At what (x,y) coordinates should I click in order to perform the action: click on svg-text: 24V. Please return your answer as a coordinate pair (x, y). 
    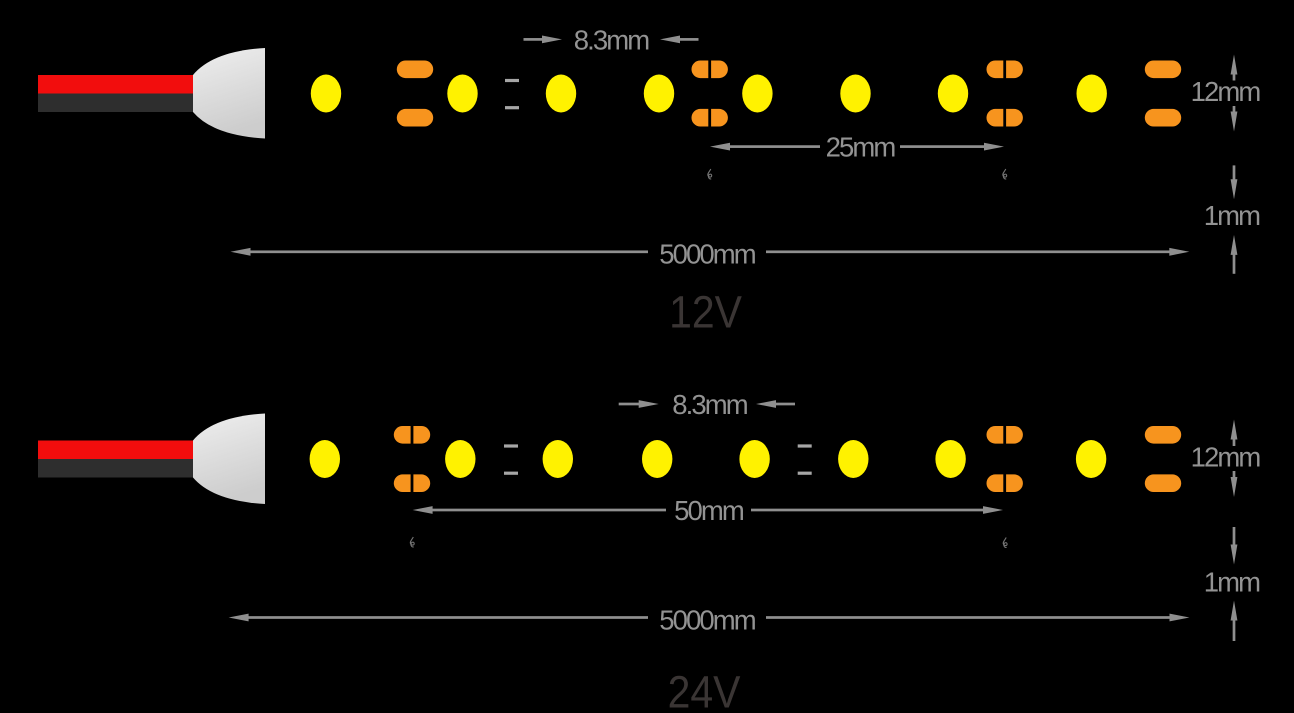
    Looking at the image, I should click on (704, 688).